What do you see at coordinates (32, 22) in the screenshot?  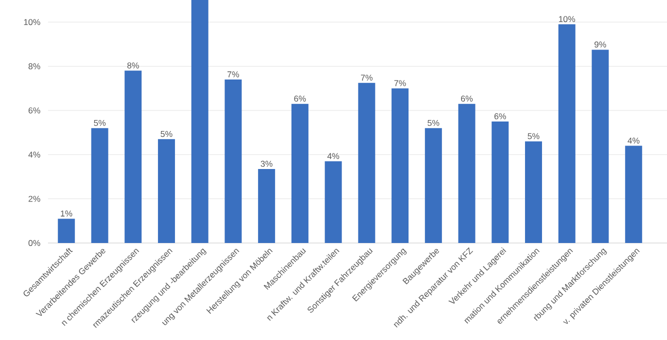 I see `y-tick-label: 10%` at bounding box center [32, 22].